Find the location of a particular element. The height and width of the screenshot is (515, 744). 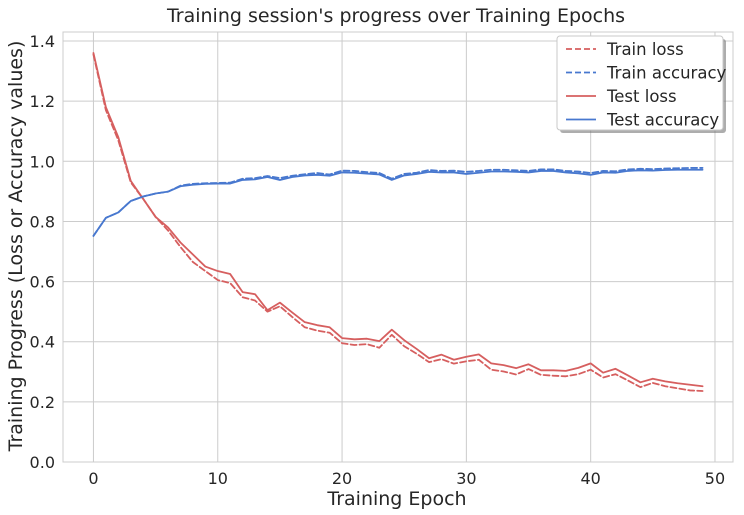

x-tick-label: 20 is located at coordinates (342, 478).